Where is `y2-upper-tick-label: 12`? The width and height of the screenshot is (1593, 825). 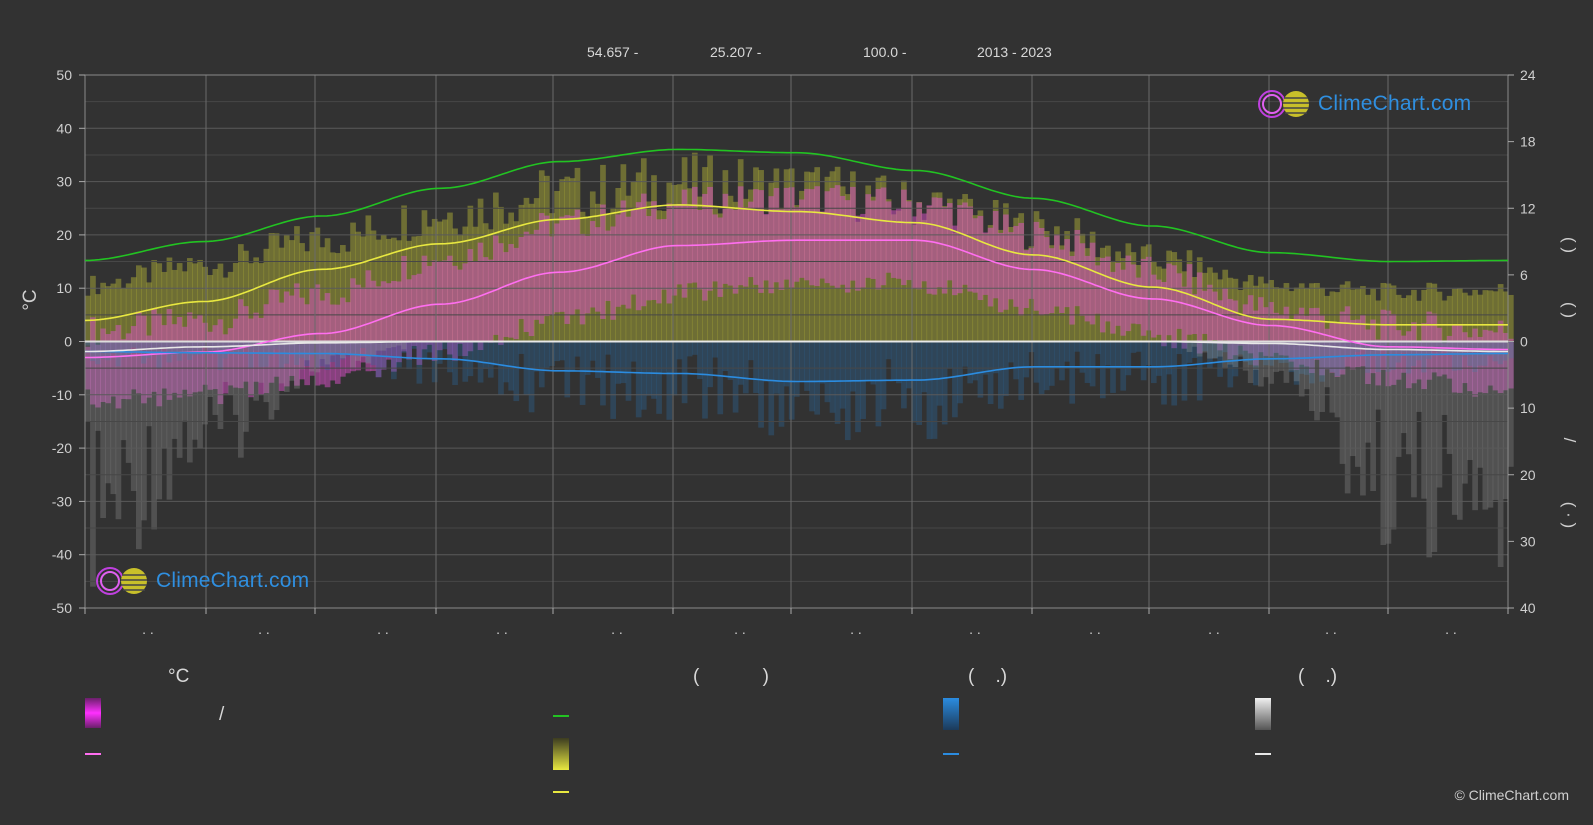
y2-upper-tick-label: 12 is located at coordinates (1528, 208).